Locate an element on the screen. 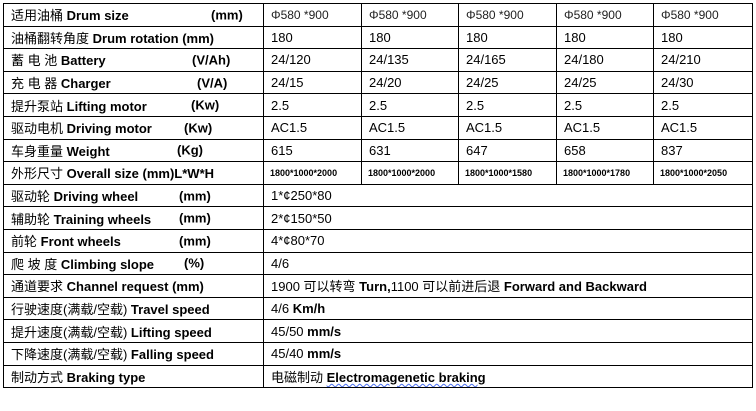 Image resolution: width=756 pixels, height=411 pixels. spec-row: 辅助轮 Training wheels (mm) 2*¢150*50 is located at coordinates (378, 218).